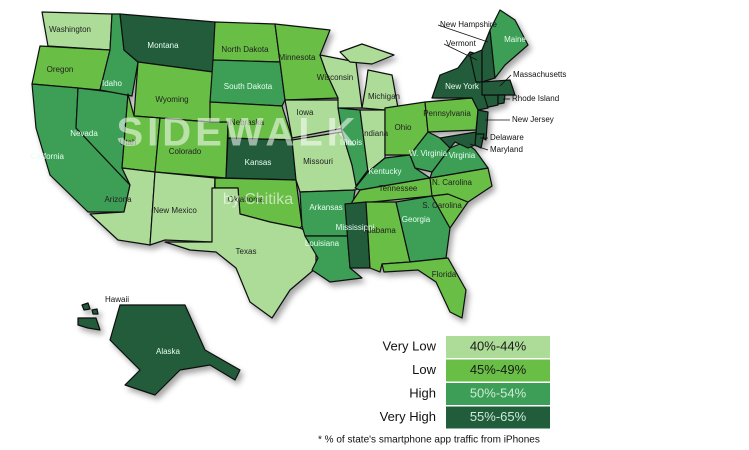 The height and width of the screenshot is (450, 749). What do you see at coordinates (452, 182) in the screenshot?
I see `state-label: N. Carolina` at bounding box center [452, 182].